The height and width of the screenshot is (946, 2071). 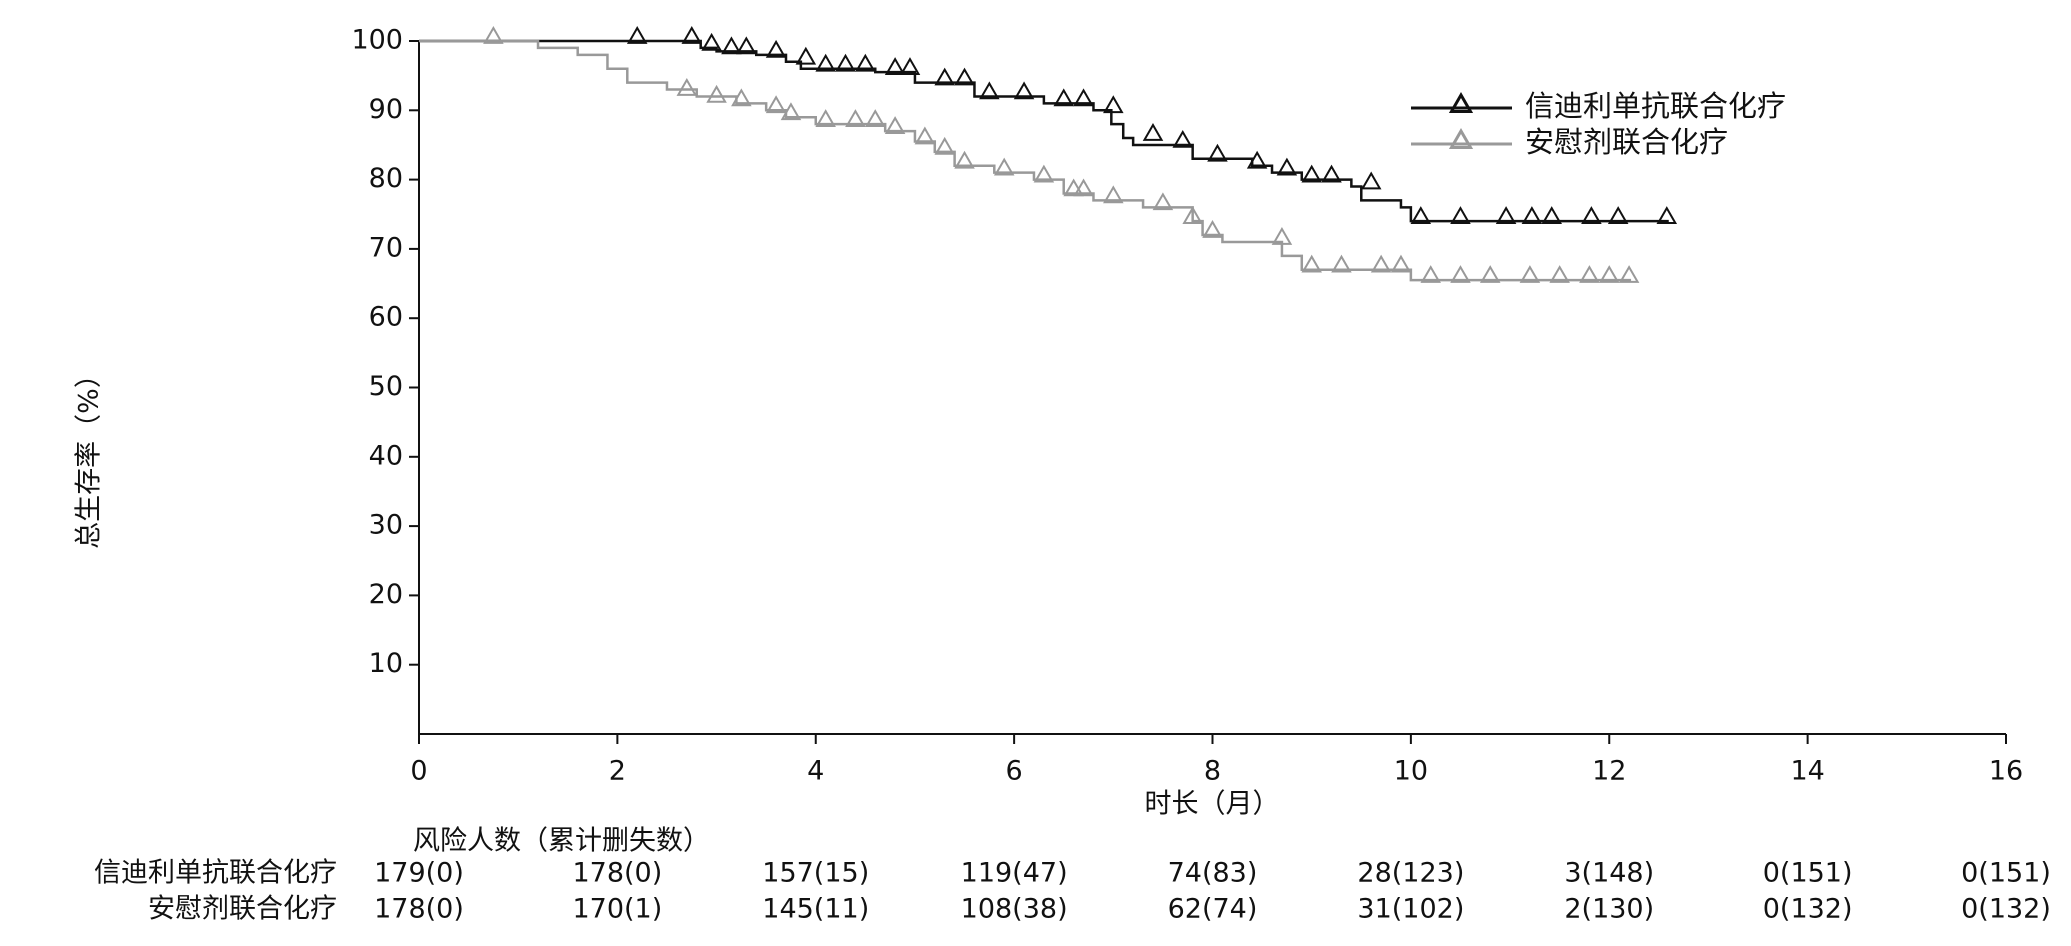 I want to click on x-tick-label: 8, so click(x=1212, y=771).